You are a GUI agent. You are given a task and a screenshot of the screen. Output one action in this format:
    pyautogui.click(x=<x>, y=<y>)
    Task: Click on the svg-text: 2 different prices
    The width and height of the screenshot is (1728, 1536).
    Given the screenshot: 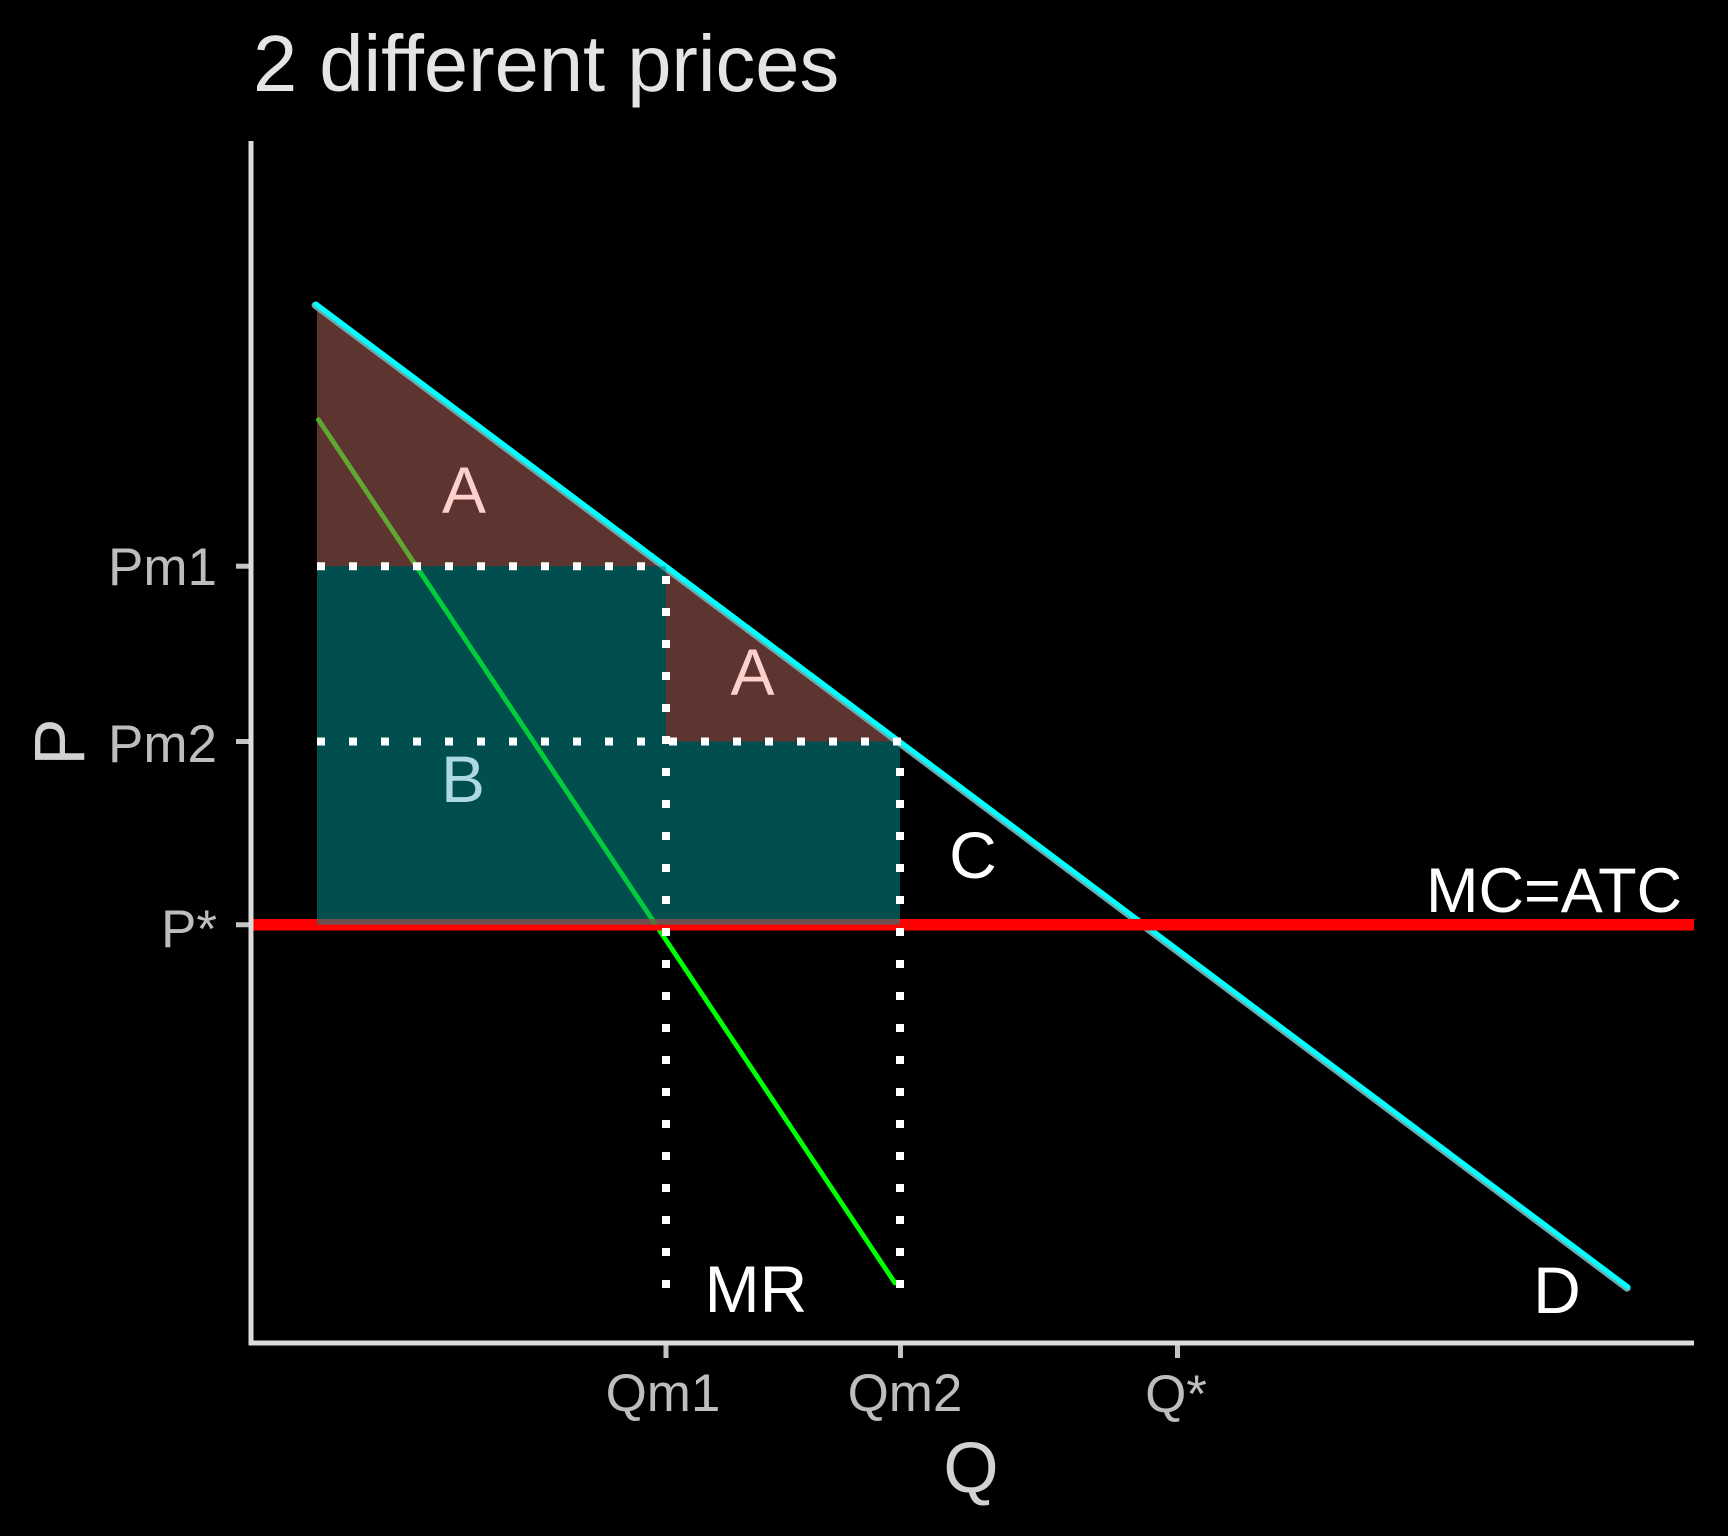 What is the action you would take?
    pyautogui.click(x=546, y=63)
    